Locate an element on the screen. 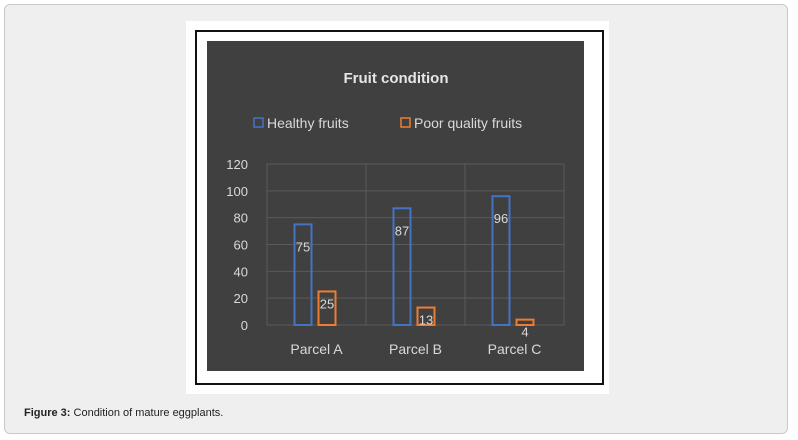 This screenshot has height=440, width=798. data-label: 87 is located at coordinates (402, 230).